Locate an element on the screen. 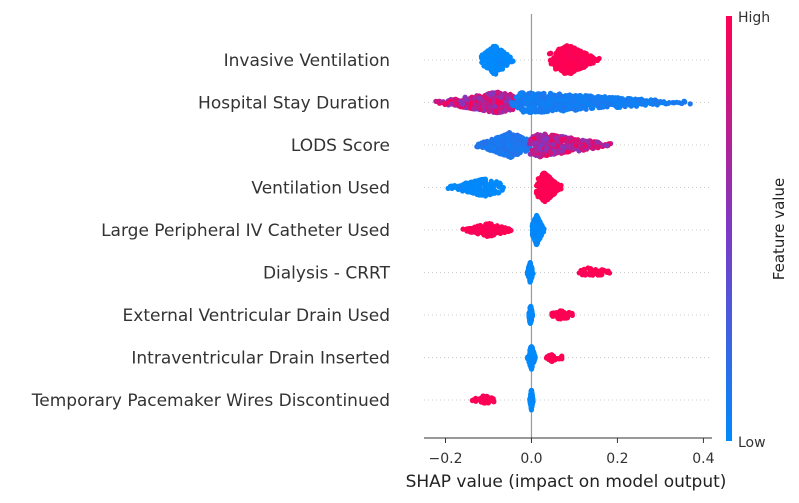  colorbar is located at coordinates (729, 228).